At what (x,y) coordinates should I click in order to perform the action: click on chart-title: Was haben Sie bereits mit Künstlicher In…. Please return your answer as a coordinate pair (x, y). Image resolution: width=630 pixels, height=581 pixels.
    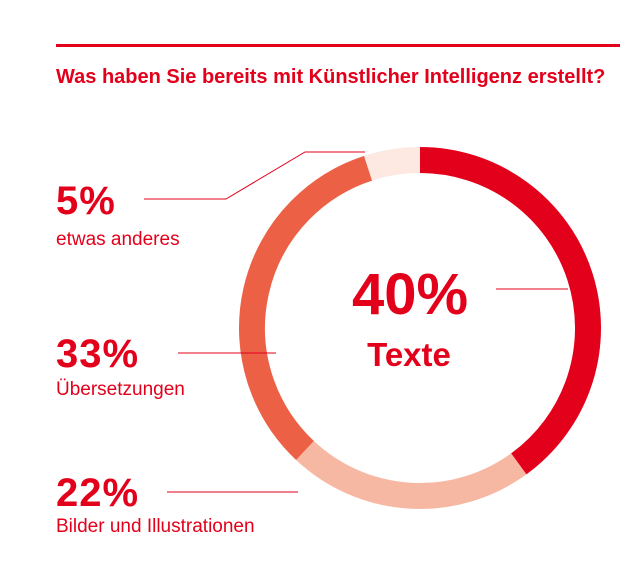
    Looking at the image, I should click on (331, 77).